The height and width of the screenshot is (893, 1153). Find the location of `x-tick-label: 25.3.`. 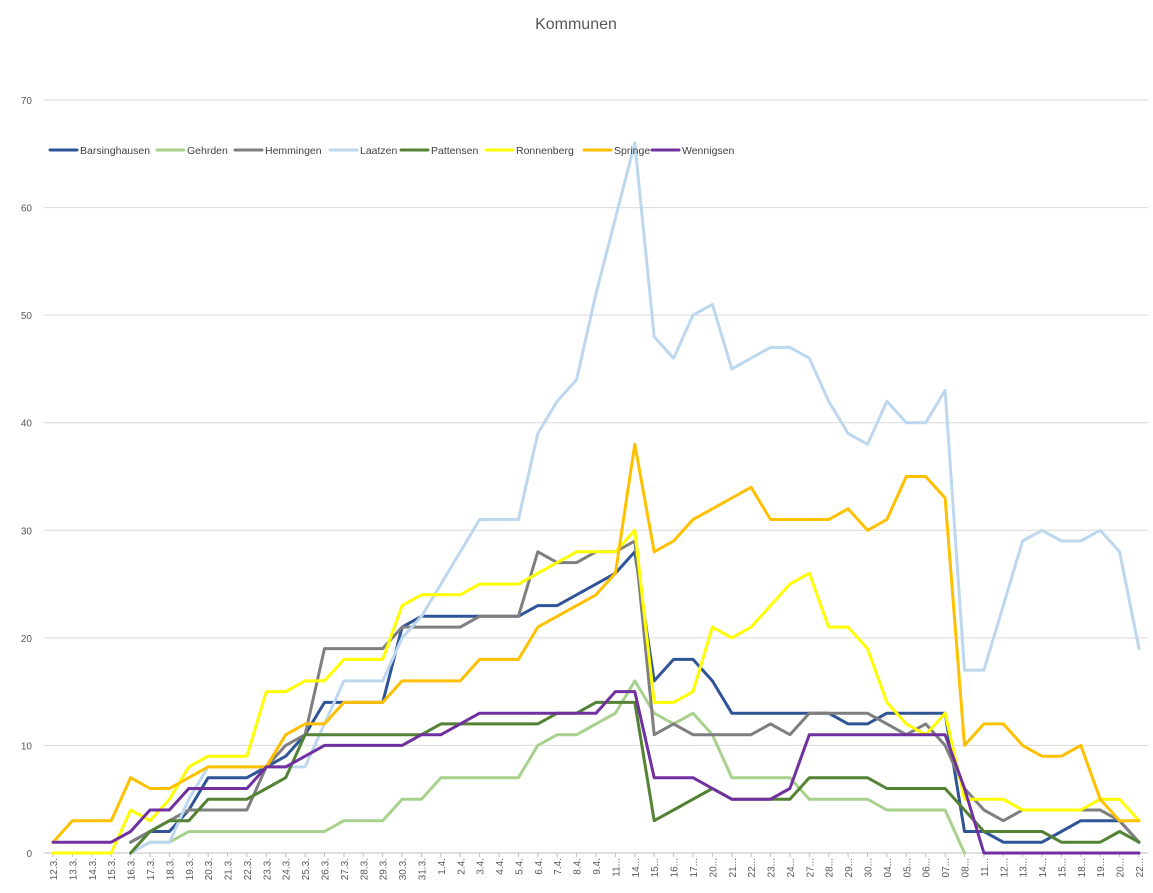

x-tick-label: 25.3. is located at coordinates (306, 869).